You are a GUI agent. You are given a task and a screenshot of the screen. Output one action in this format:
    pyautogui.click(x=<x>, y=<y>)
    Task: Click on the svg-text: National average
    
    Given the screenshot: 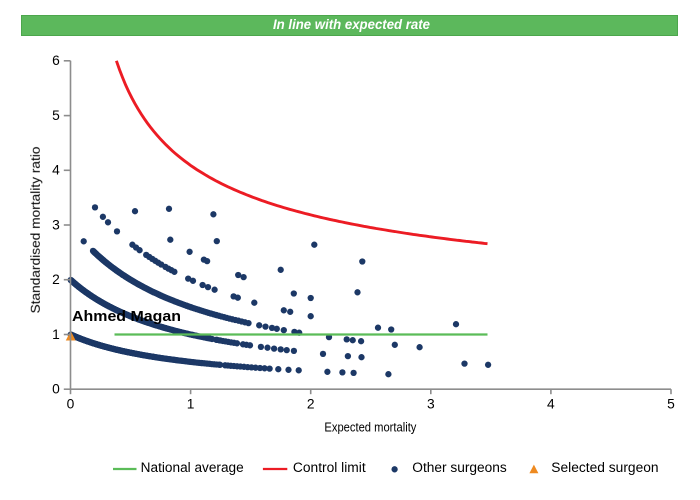 What is the action you would take?
    pyautogui.click(x=192, y=467)
    